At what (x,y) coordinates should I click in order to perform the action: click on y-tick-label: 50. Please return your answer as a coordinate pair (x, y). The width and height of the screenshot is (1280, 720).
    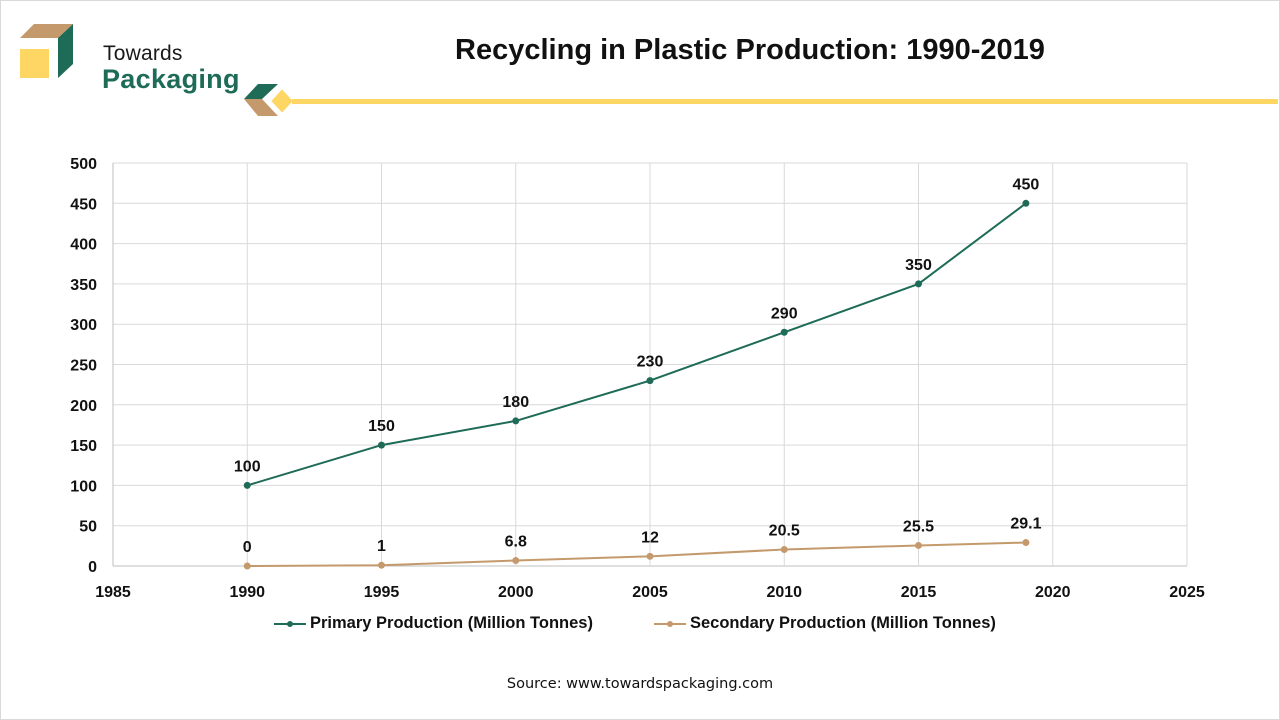
    Looking at the image, I should click on (88, 527).